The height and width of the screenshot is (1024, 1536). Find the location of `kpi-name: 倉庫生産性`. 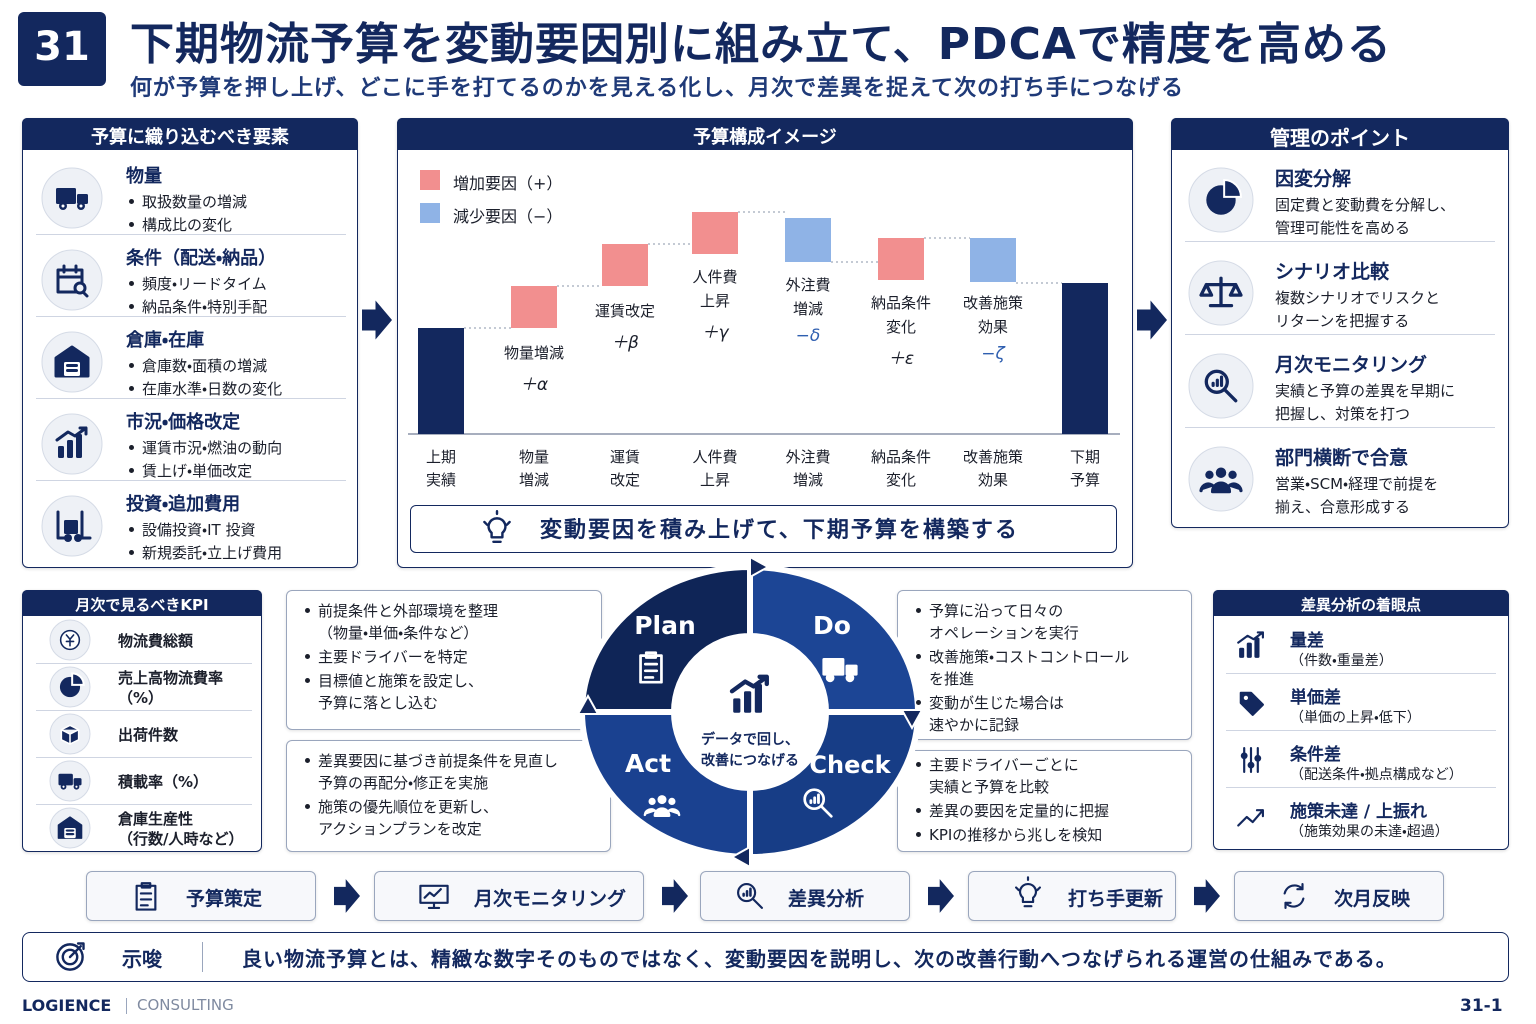

kpi-name: 倉庫生産性 is located at coordinates (156, 819).